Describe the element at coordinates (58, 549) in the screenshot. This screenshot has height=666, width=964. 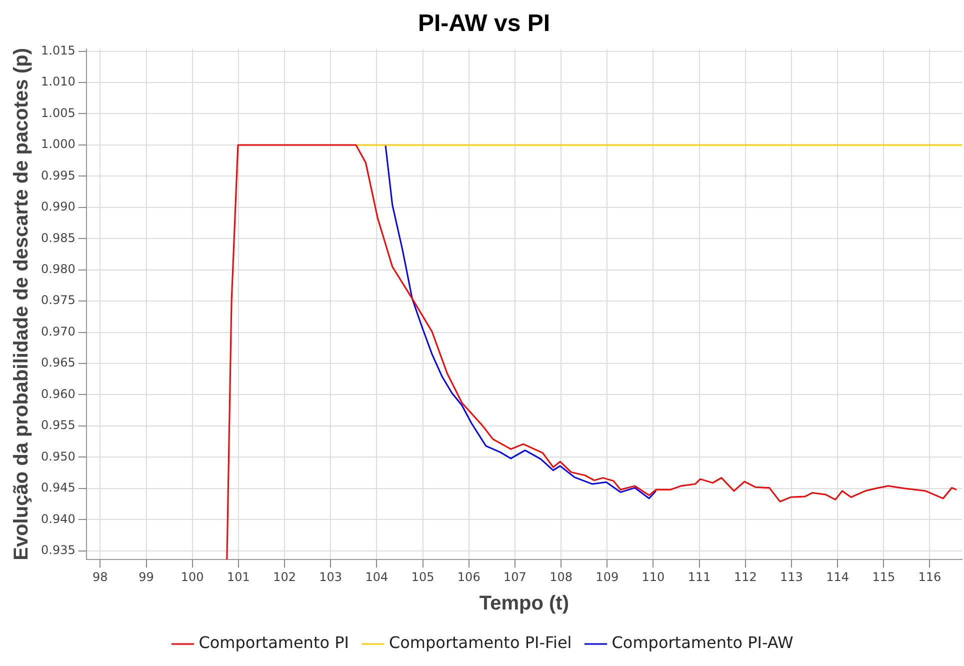
I see `y-tick-label: 0.935` at that location.